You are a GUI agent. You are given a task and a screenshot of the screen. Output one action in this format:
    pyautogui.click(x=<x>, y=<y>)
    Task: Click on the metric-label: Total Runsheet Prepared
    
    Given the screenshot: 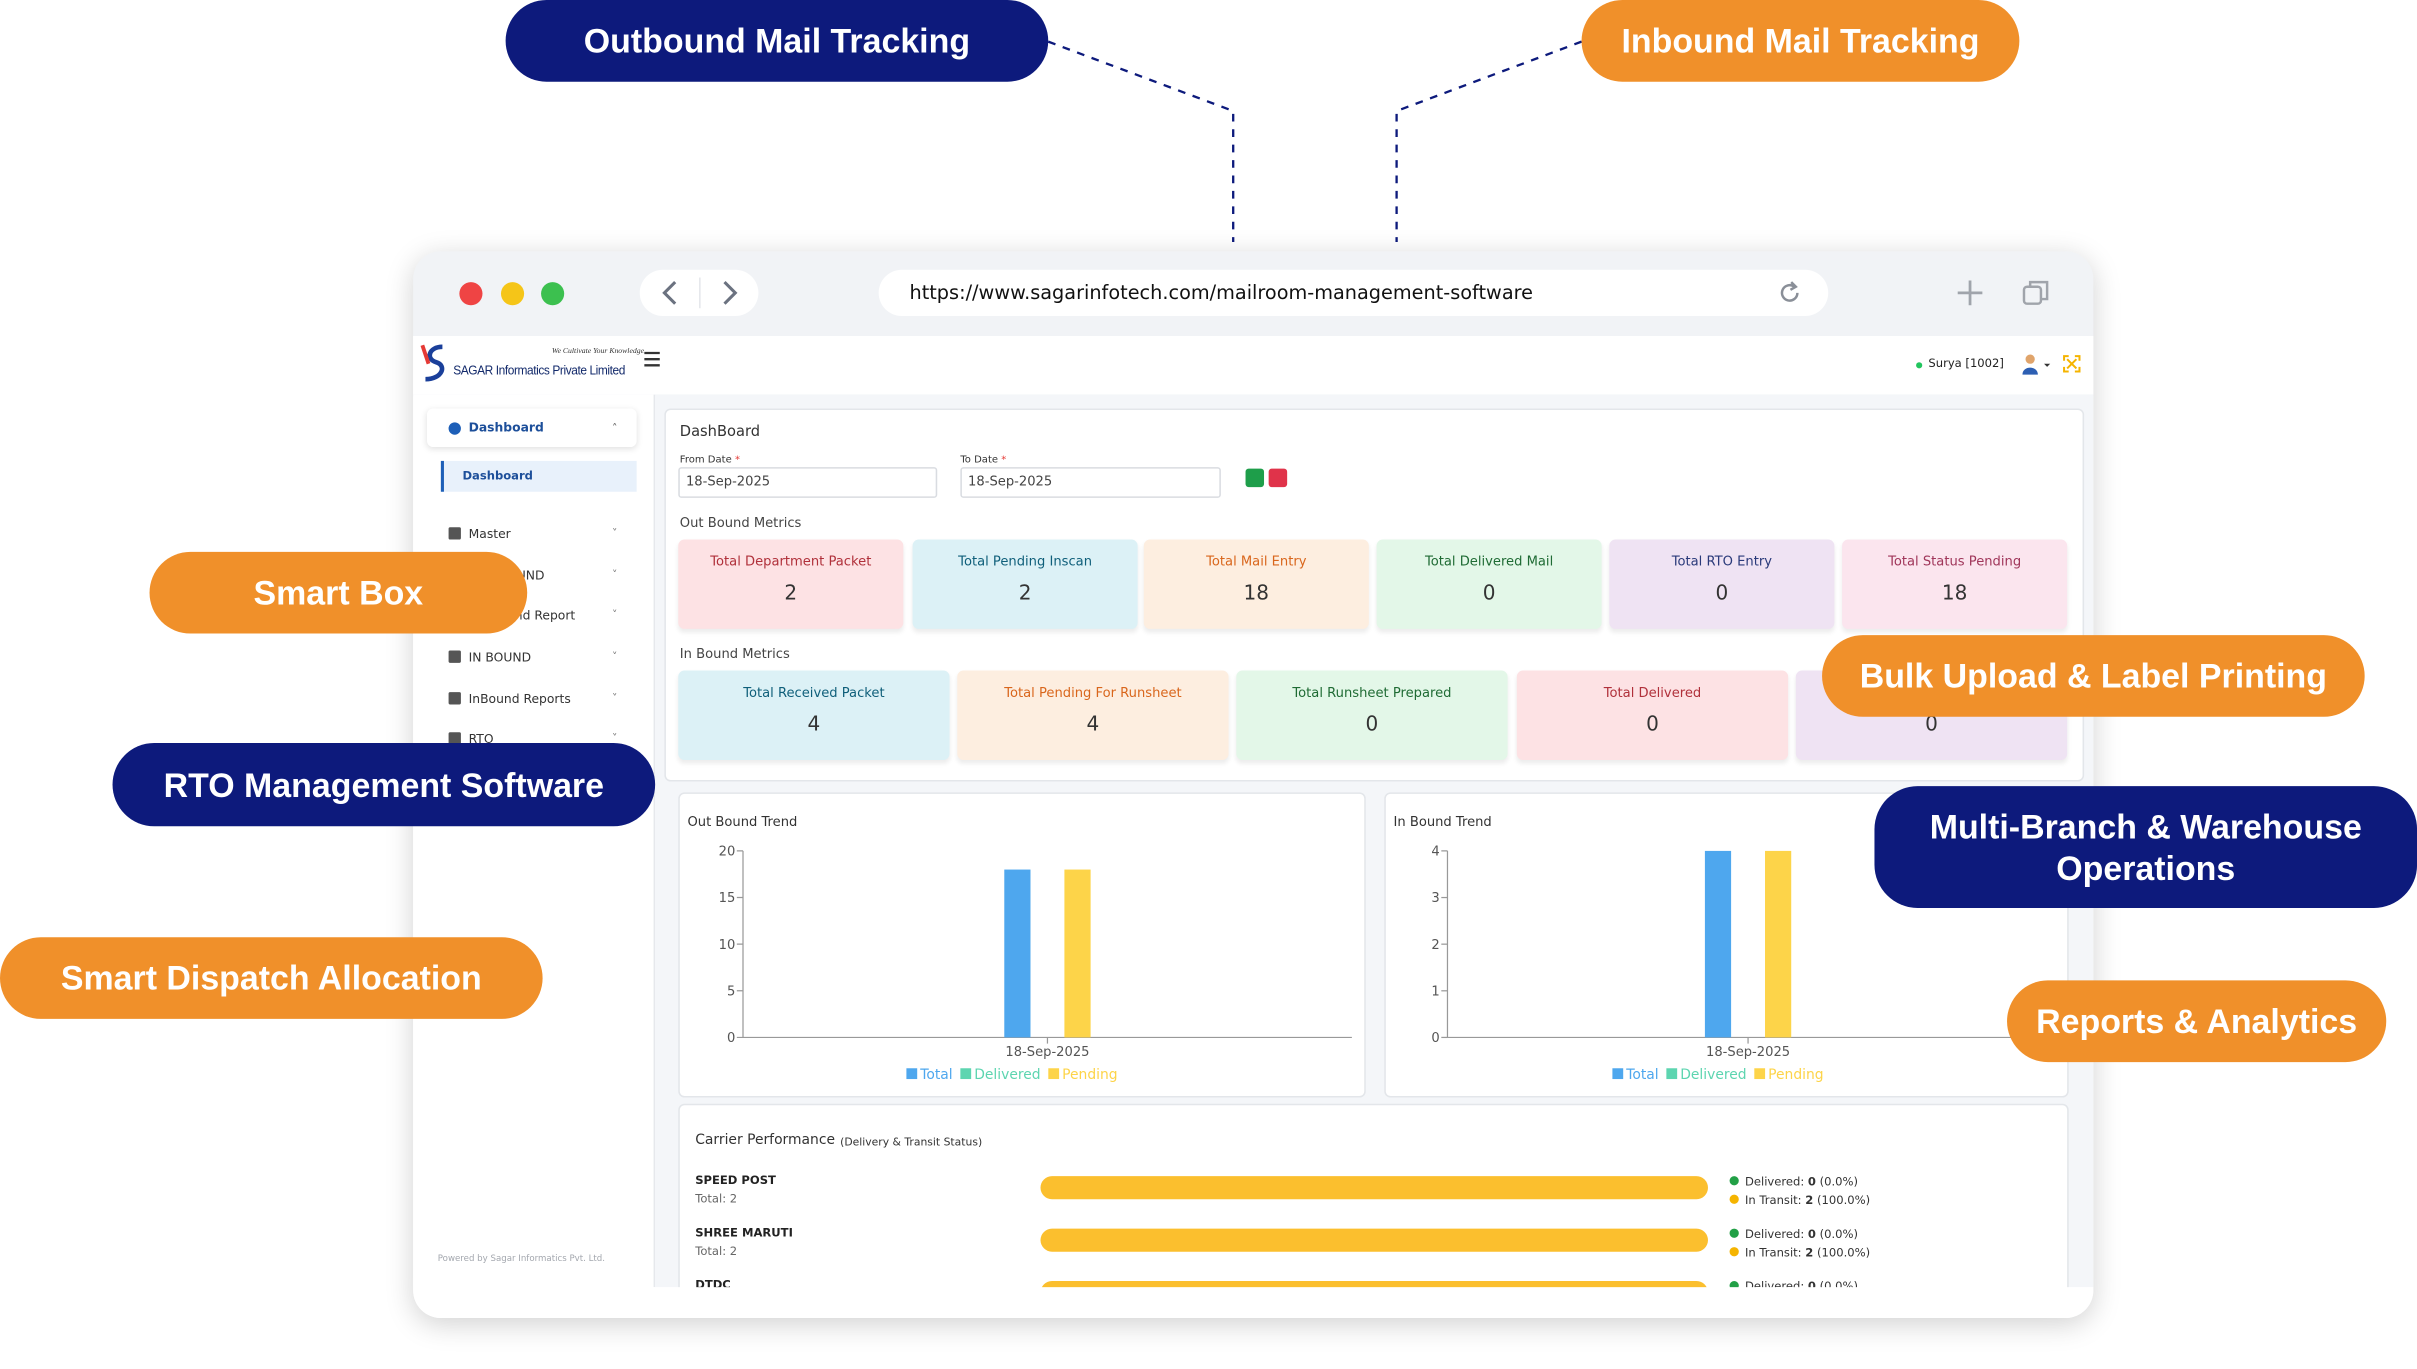 What is the action you would take?
    pyautogui.click(x=1372, y=693)
    